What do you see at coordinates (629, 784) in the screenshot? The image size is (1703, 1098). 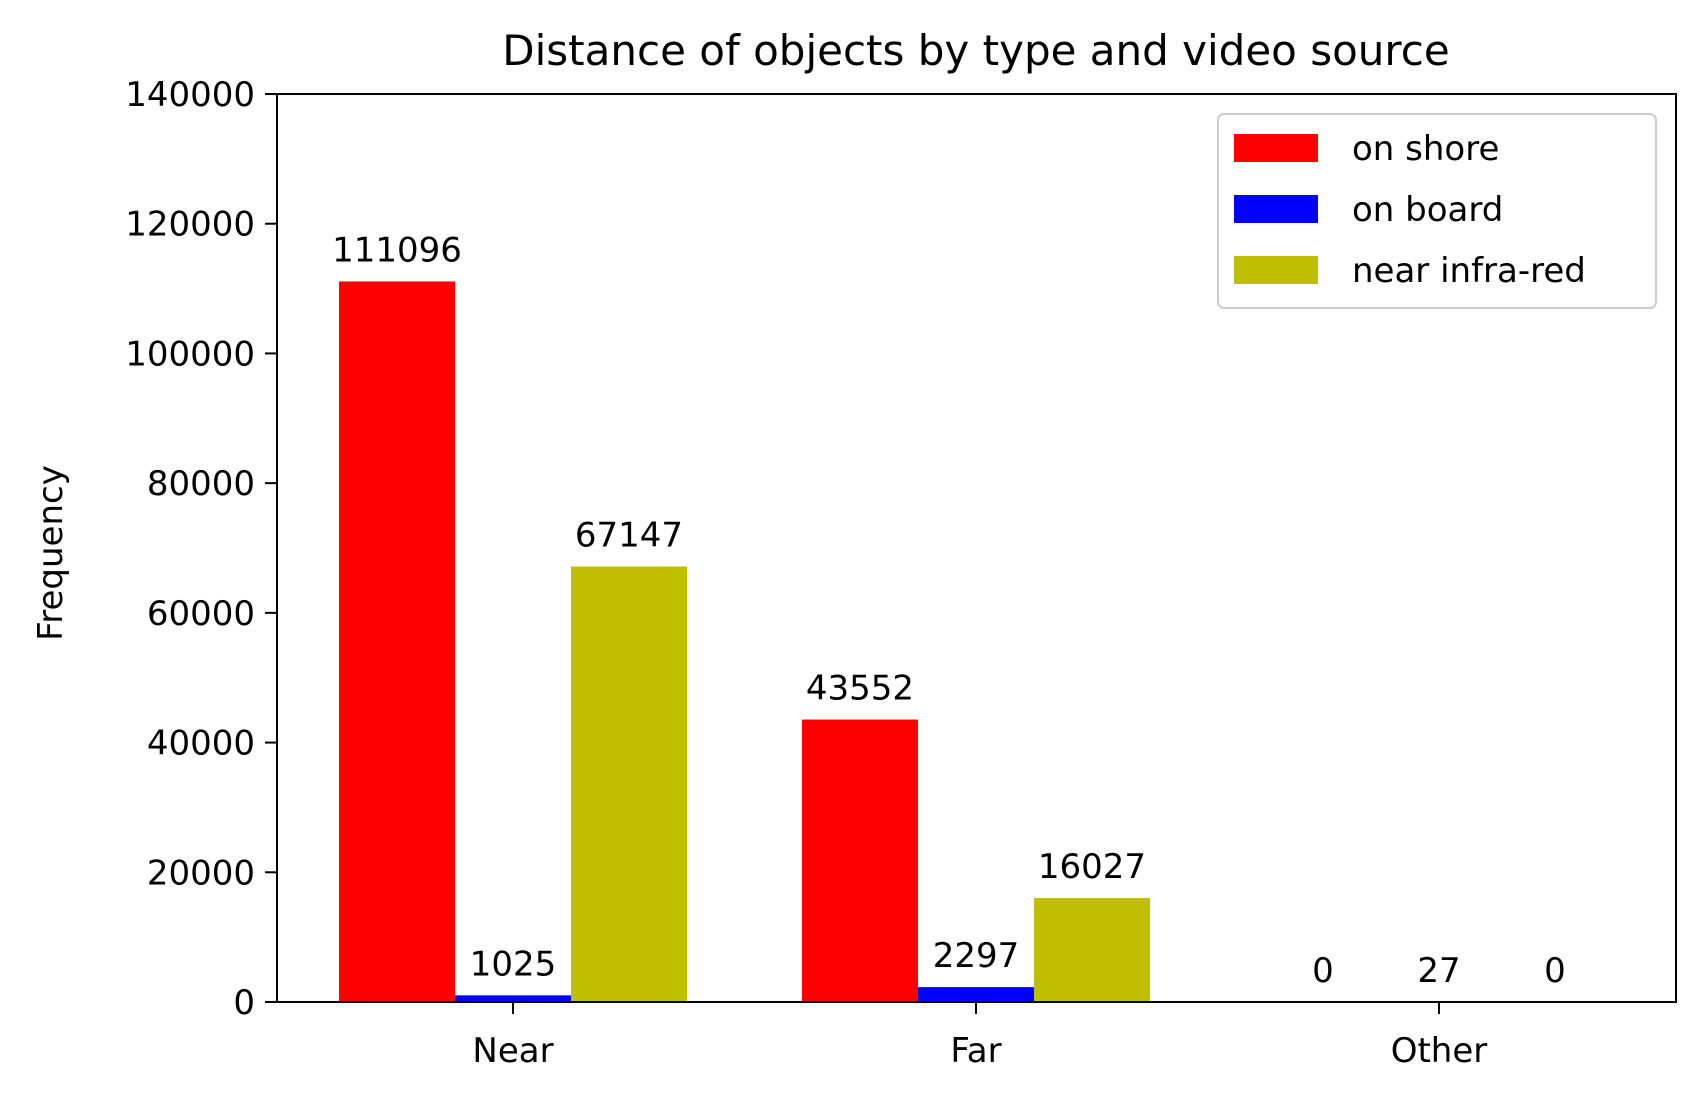 I see `bar-near-infra-red-near` at bounding box center [629, 784].